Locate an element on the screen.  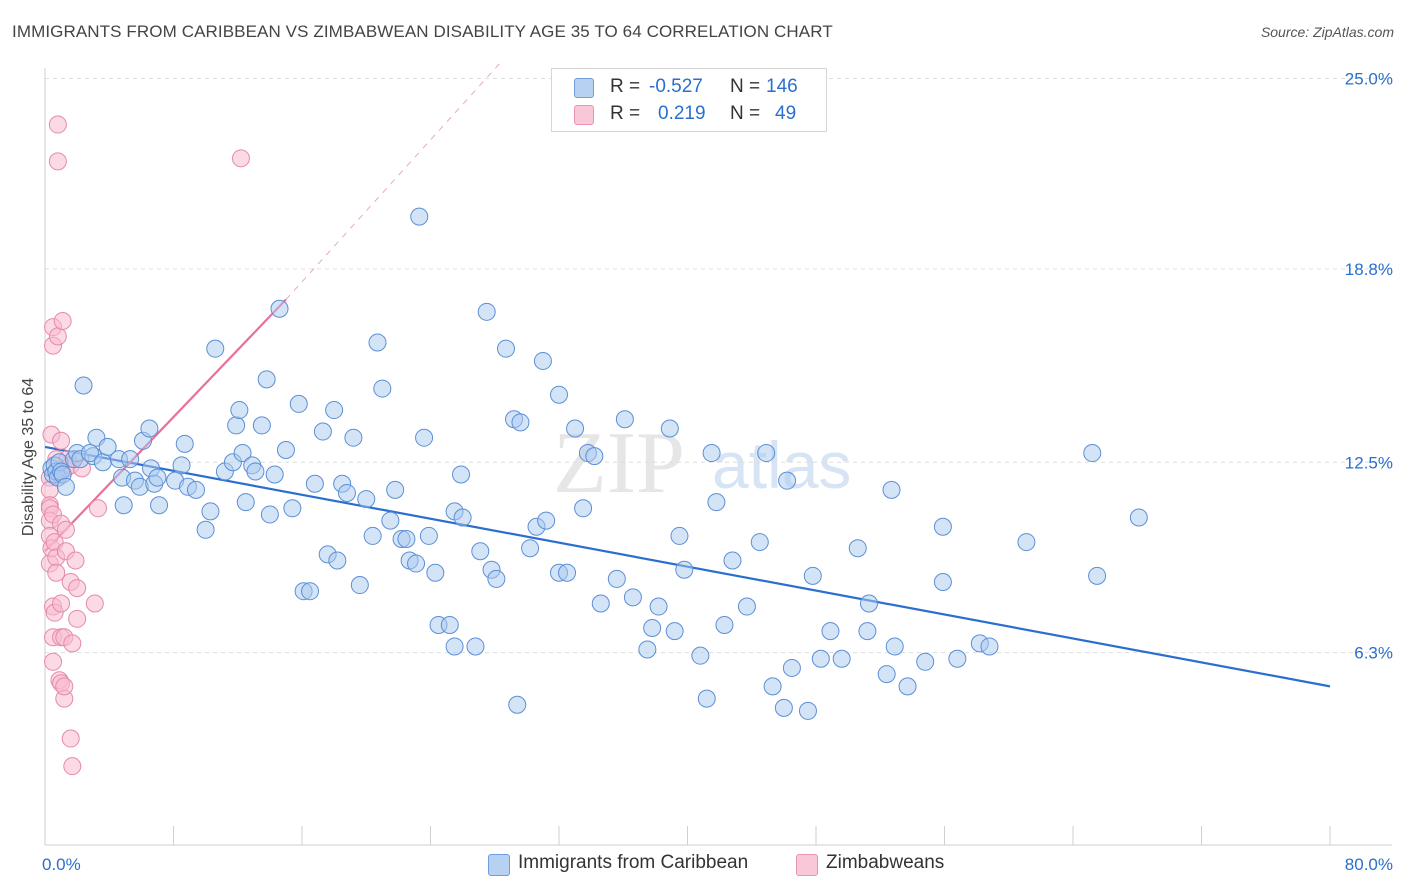
legend-n-value: 49 is located at coordinates (786, 113).